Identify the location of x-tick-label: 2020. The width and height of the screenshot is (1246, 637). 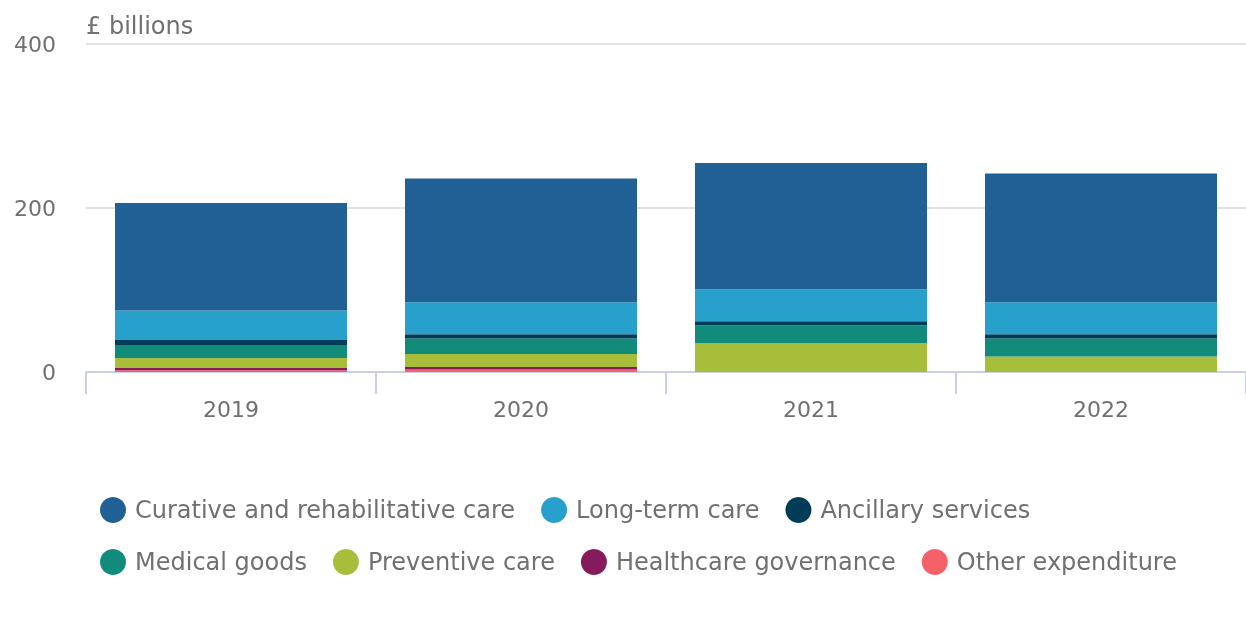
(521, 409).